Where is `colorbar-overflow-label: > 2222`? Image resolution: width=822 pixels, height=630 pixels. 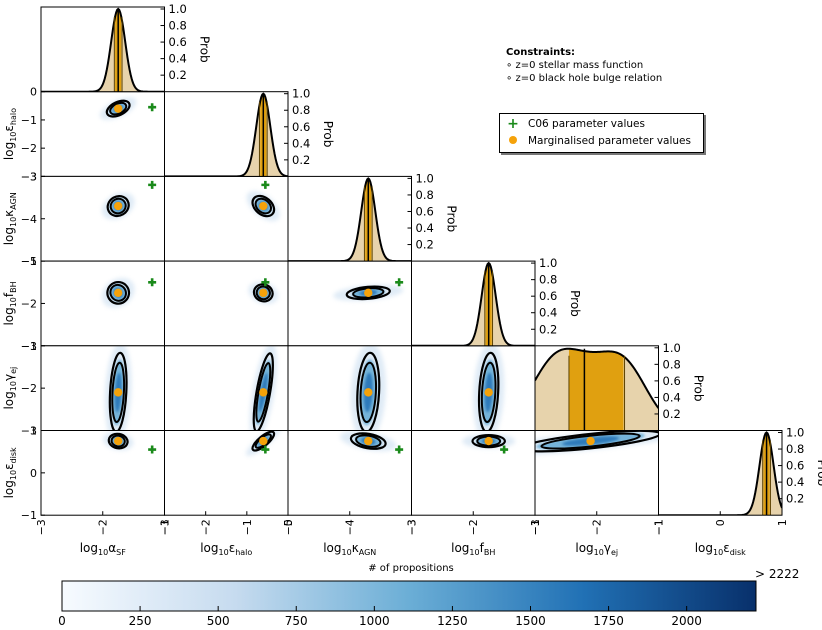
colorbar-overflow-label: > 2222 is located at coordinates (777, 574).